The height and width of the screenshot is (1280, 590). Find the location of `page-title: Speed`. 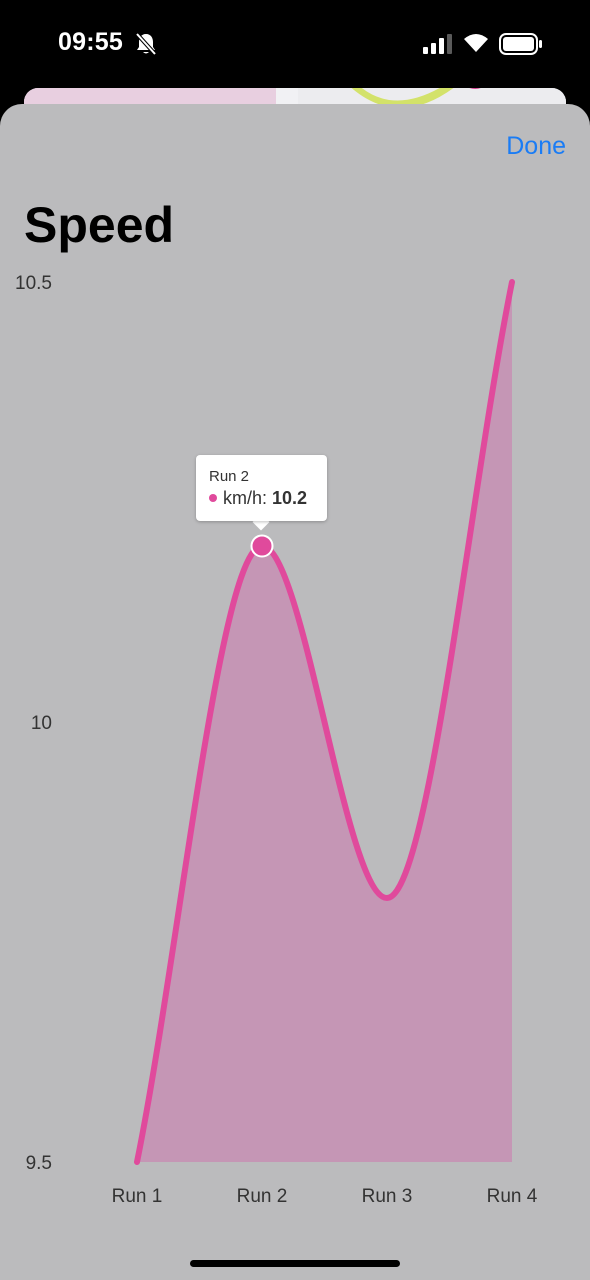

page-title: Speed is located at coordinates (99, 225).